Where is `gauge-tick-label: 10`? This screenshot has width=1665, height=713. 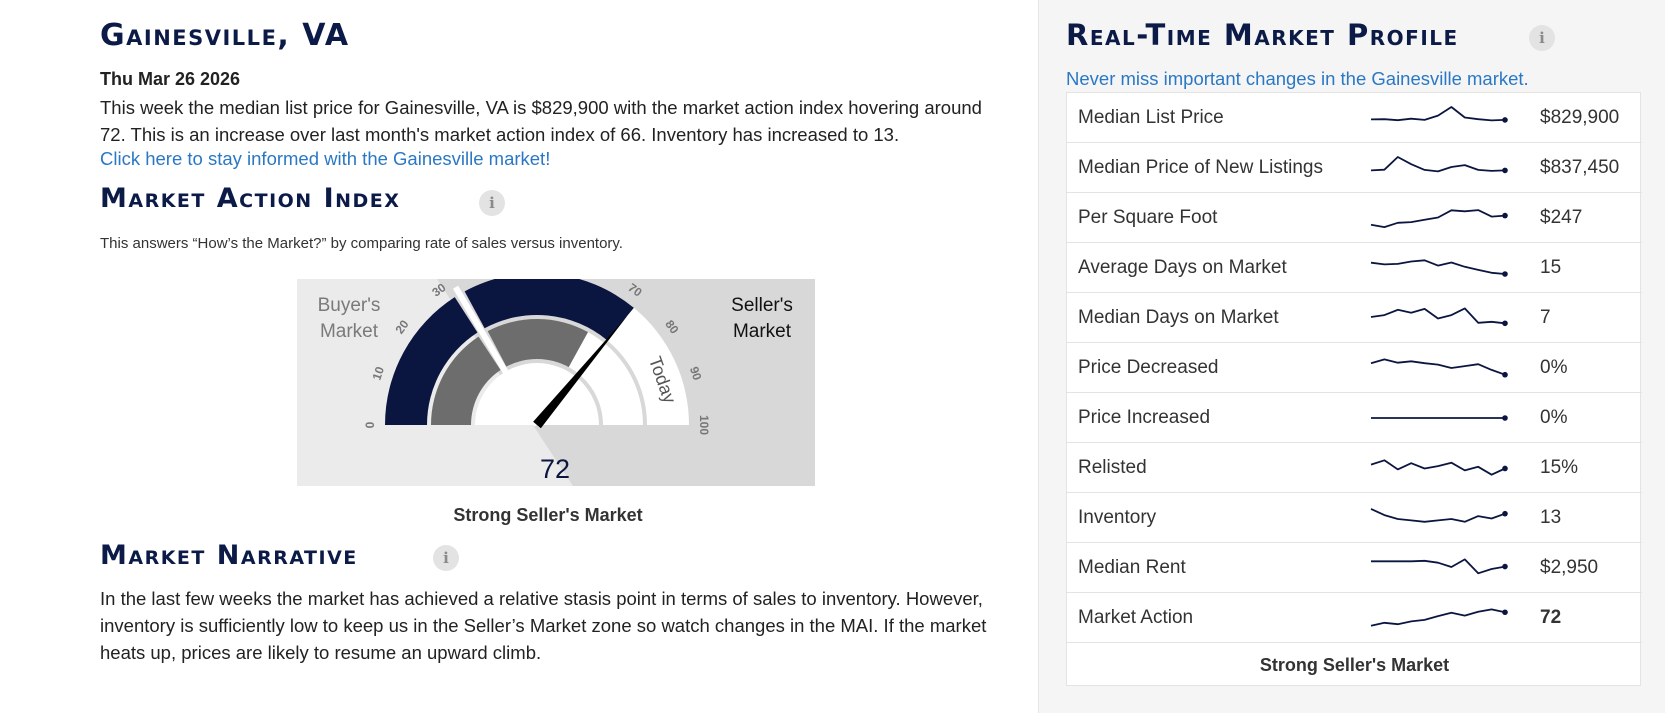
gauge-tick-label: 10 is located at coordinates (379, 373).